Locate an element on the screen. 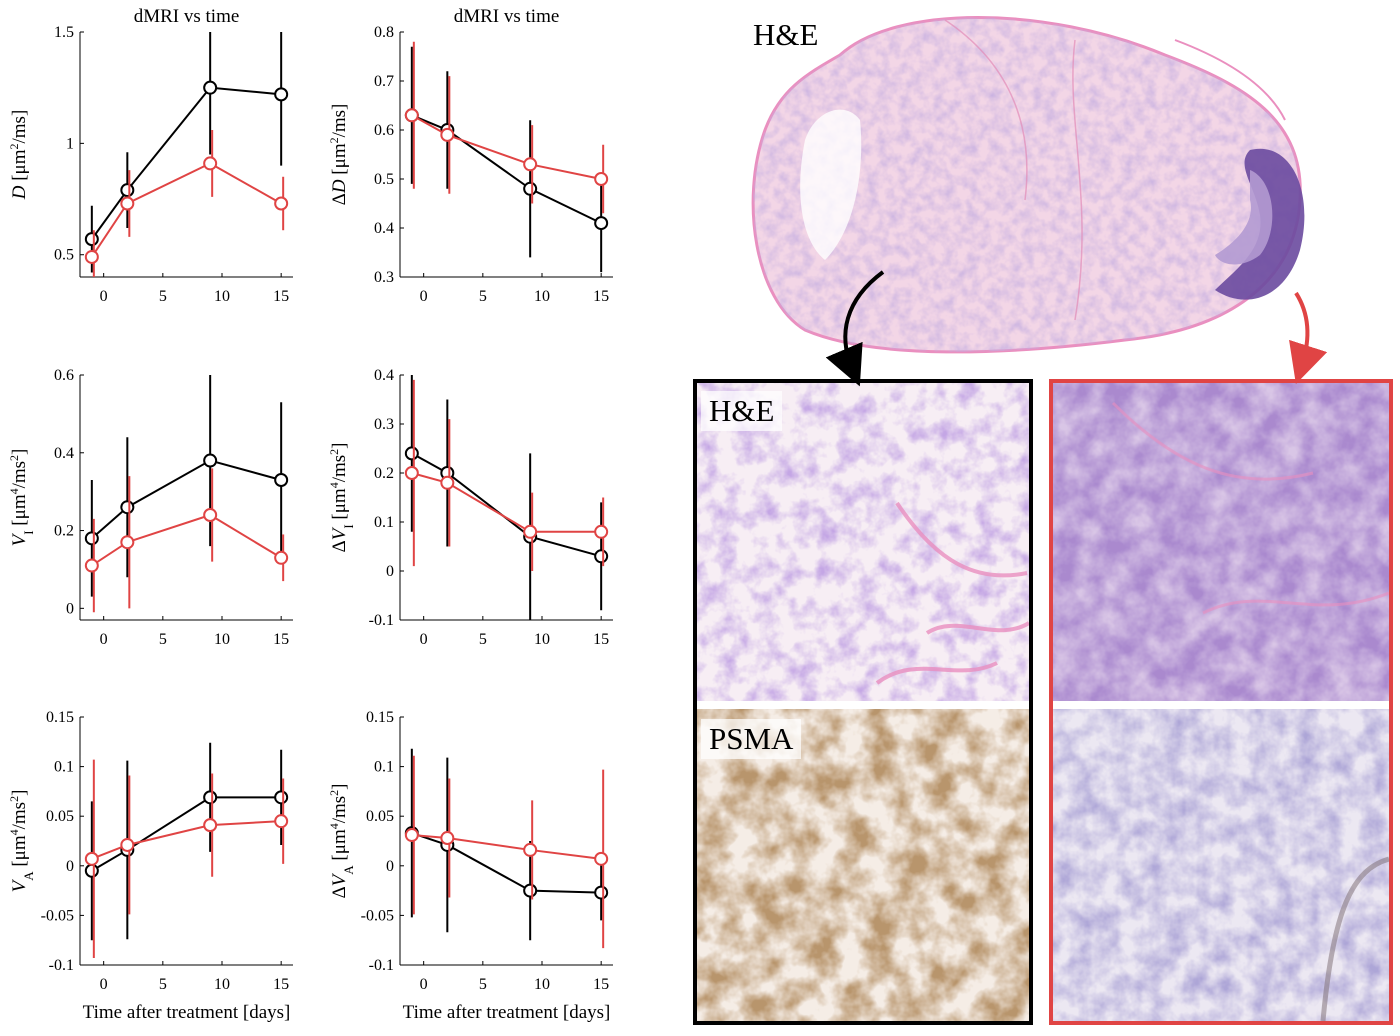  y-axis-label: ΔVI [μm4/ms2] is located at coordinates (341, 498).